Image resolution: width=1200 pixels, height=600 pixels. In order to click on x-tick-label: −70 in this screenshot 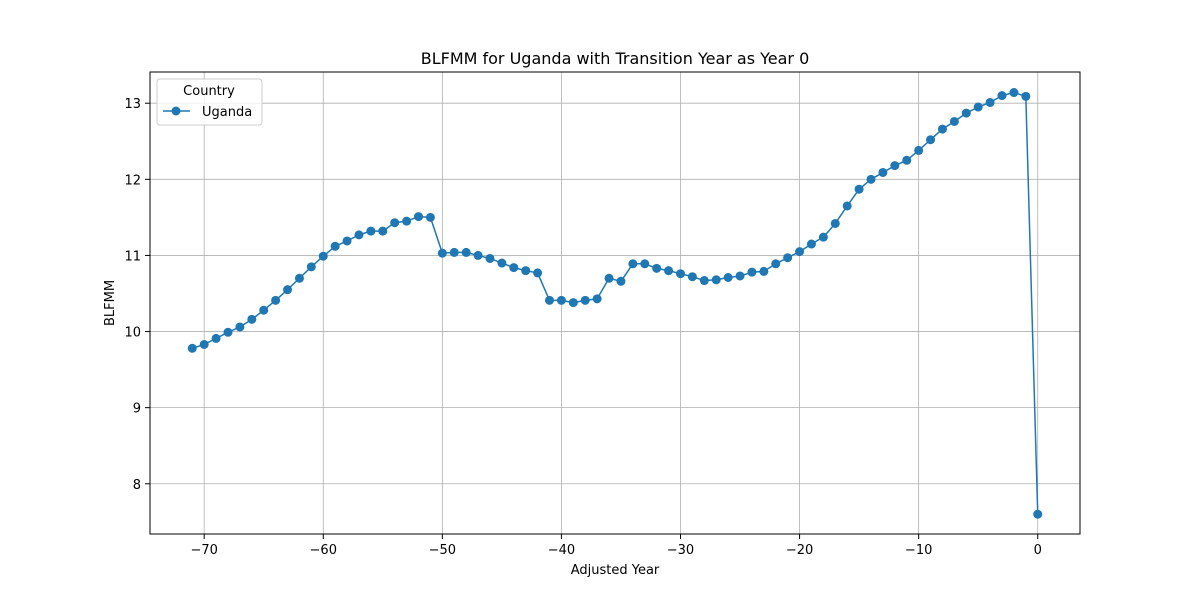, I will do `click(203, 550)`.